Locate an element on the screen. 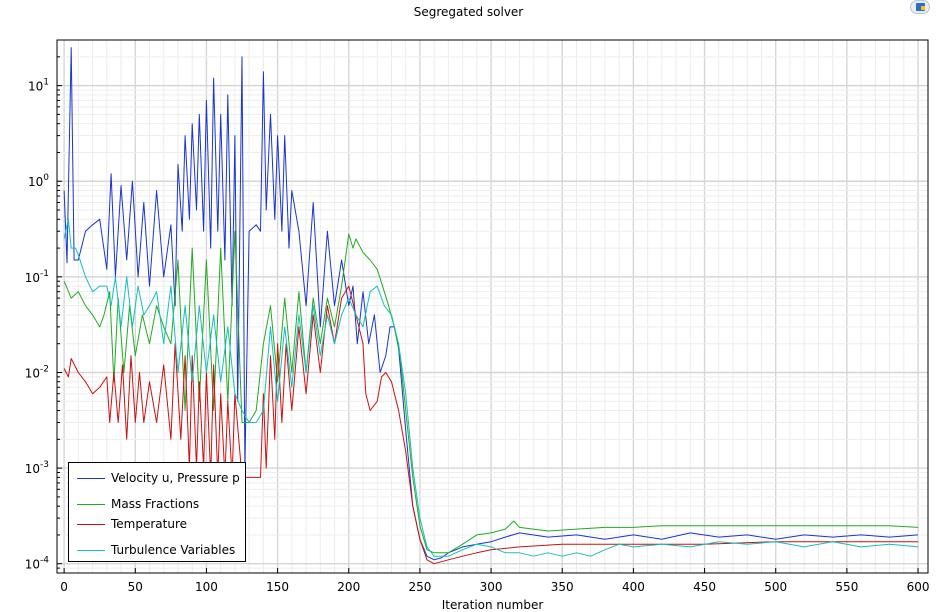 The height and width of the screenshot is (612, 937). x-tick-label: 250 is located at coordinates (419, 587).